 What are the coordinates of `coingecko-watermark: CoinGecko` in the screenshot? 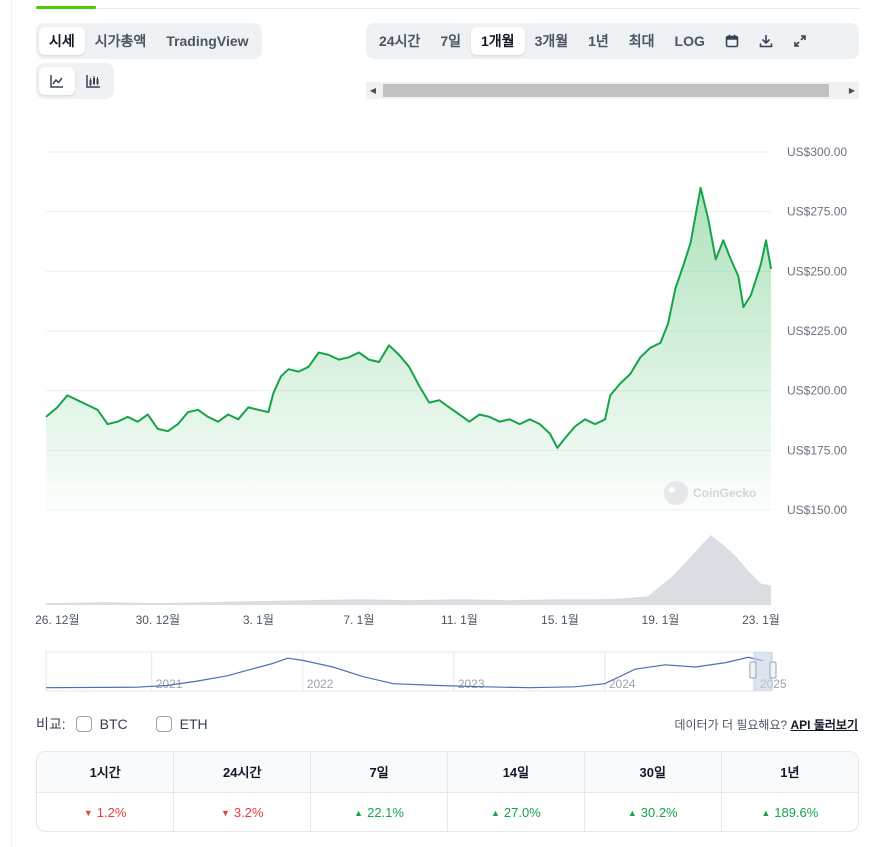 It's located at (710, 493).